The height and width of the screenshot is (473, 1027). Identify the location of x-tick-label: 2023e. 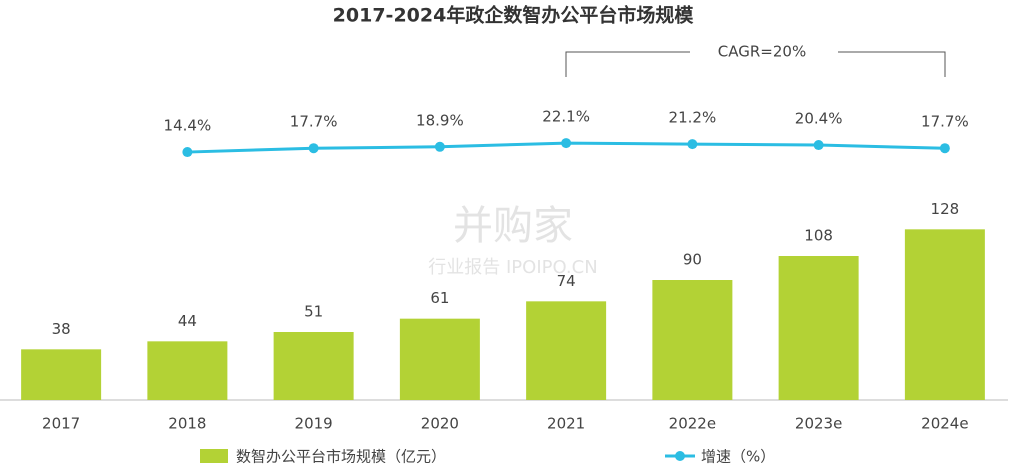
(818, 424).